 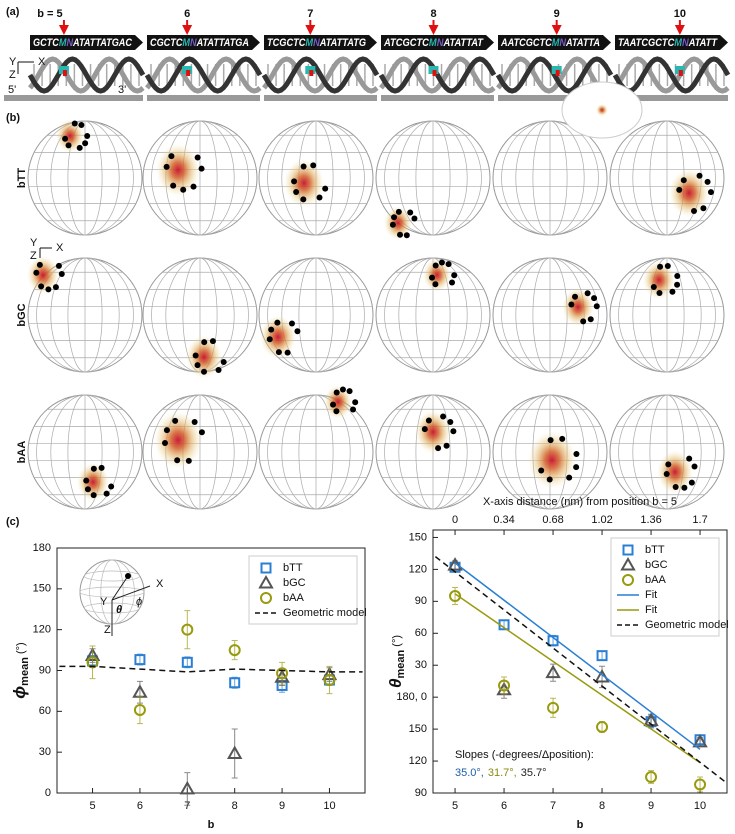 What do you see at coordinates (46, 43) in the screenshot?
I see `sequence-left: GCTC` at bounding box center [46, 43].